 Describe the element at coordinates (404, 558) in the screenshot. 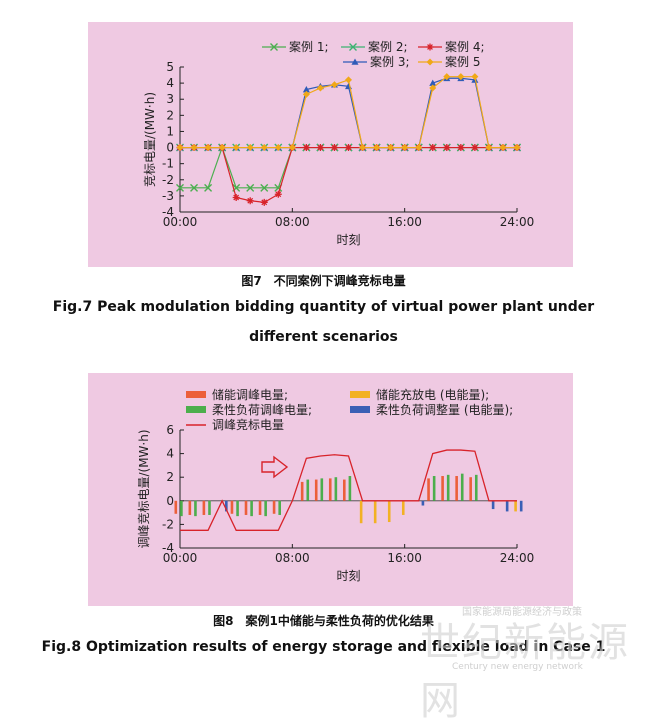

I see `fig8-x-tick-label: 16:00` at that location.